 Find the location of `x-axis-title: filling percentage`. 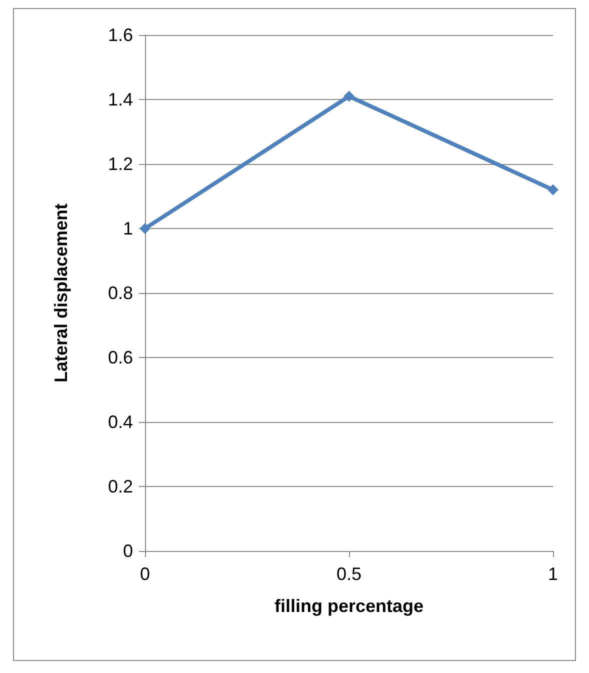

x-axis-title: filling percentage is located at coordinates (349, 606).